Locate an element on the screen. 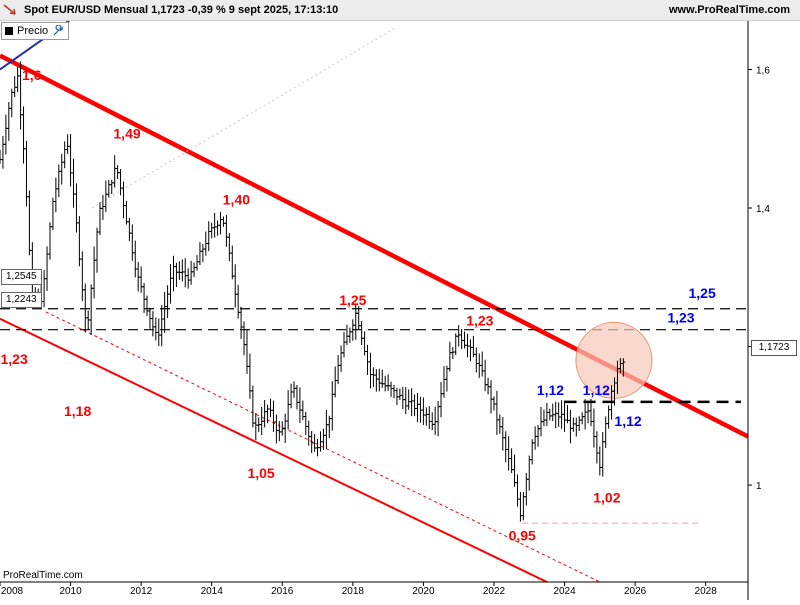 Image resolution: width=800 pixels, height=605 pixels. x-tick-label: 2028 is located at coordinates (706, 591).